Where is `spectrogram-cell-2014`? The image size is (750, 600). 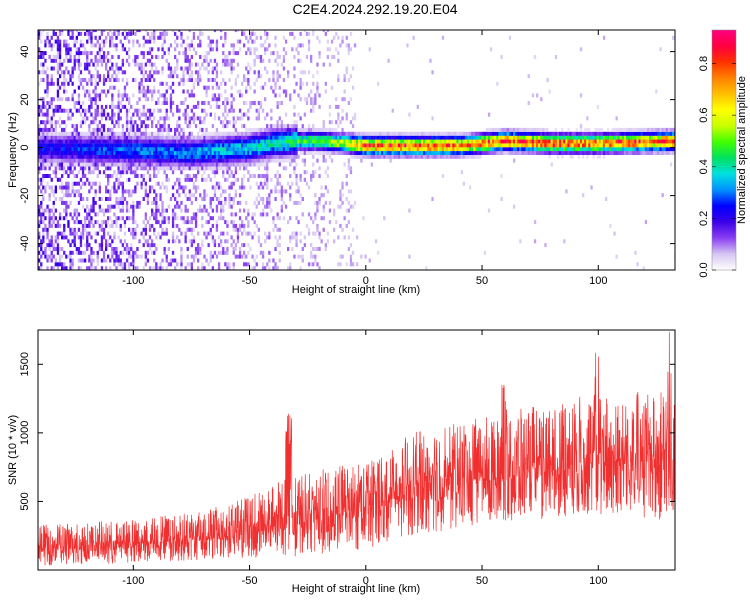 spectrogram-cell-2014 is located at coordinates (166, 133).